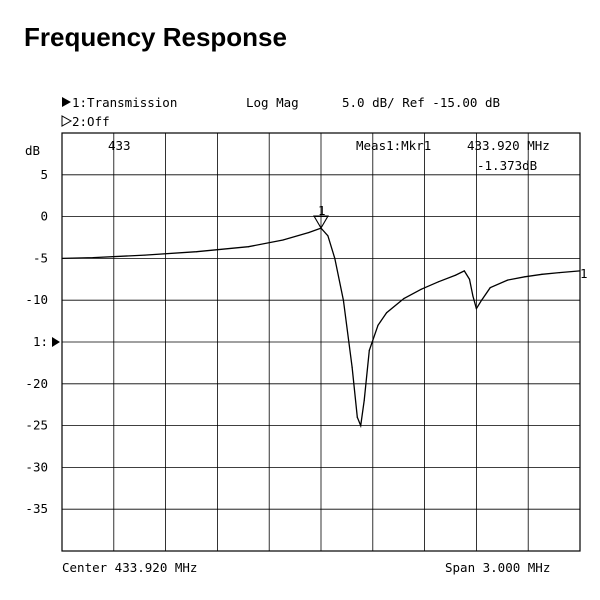 This screenshot has height=600, width=600. What do you see at coordinates (36, 508) in the screenshot?
I see `y-tick-label: -35` at bounding box center [36, 508].